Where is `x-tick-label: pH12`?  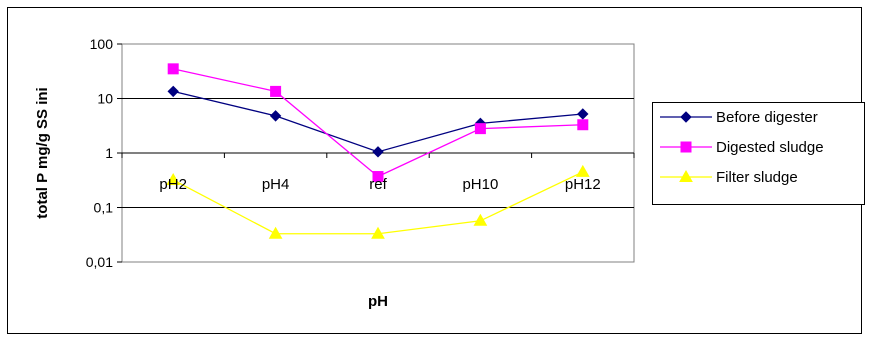 x-tick-label: pH12 is located at coordinates (583, 184).